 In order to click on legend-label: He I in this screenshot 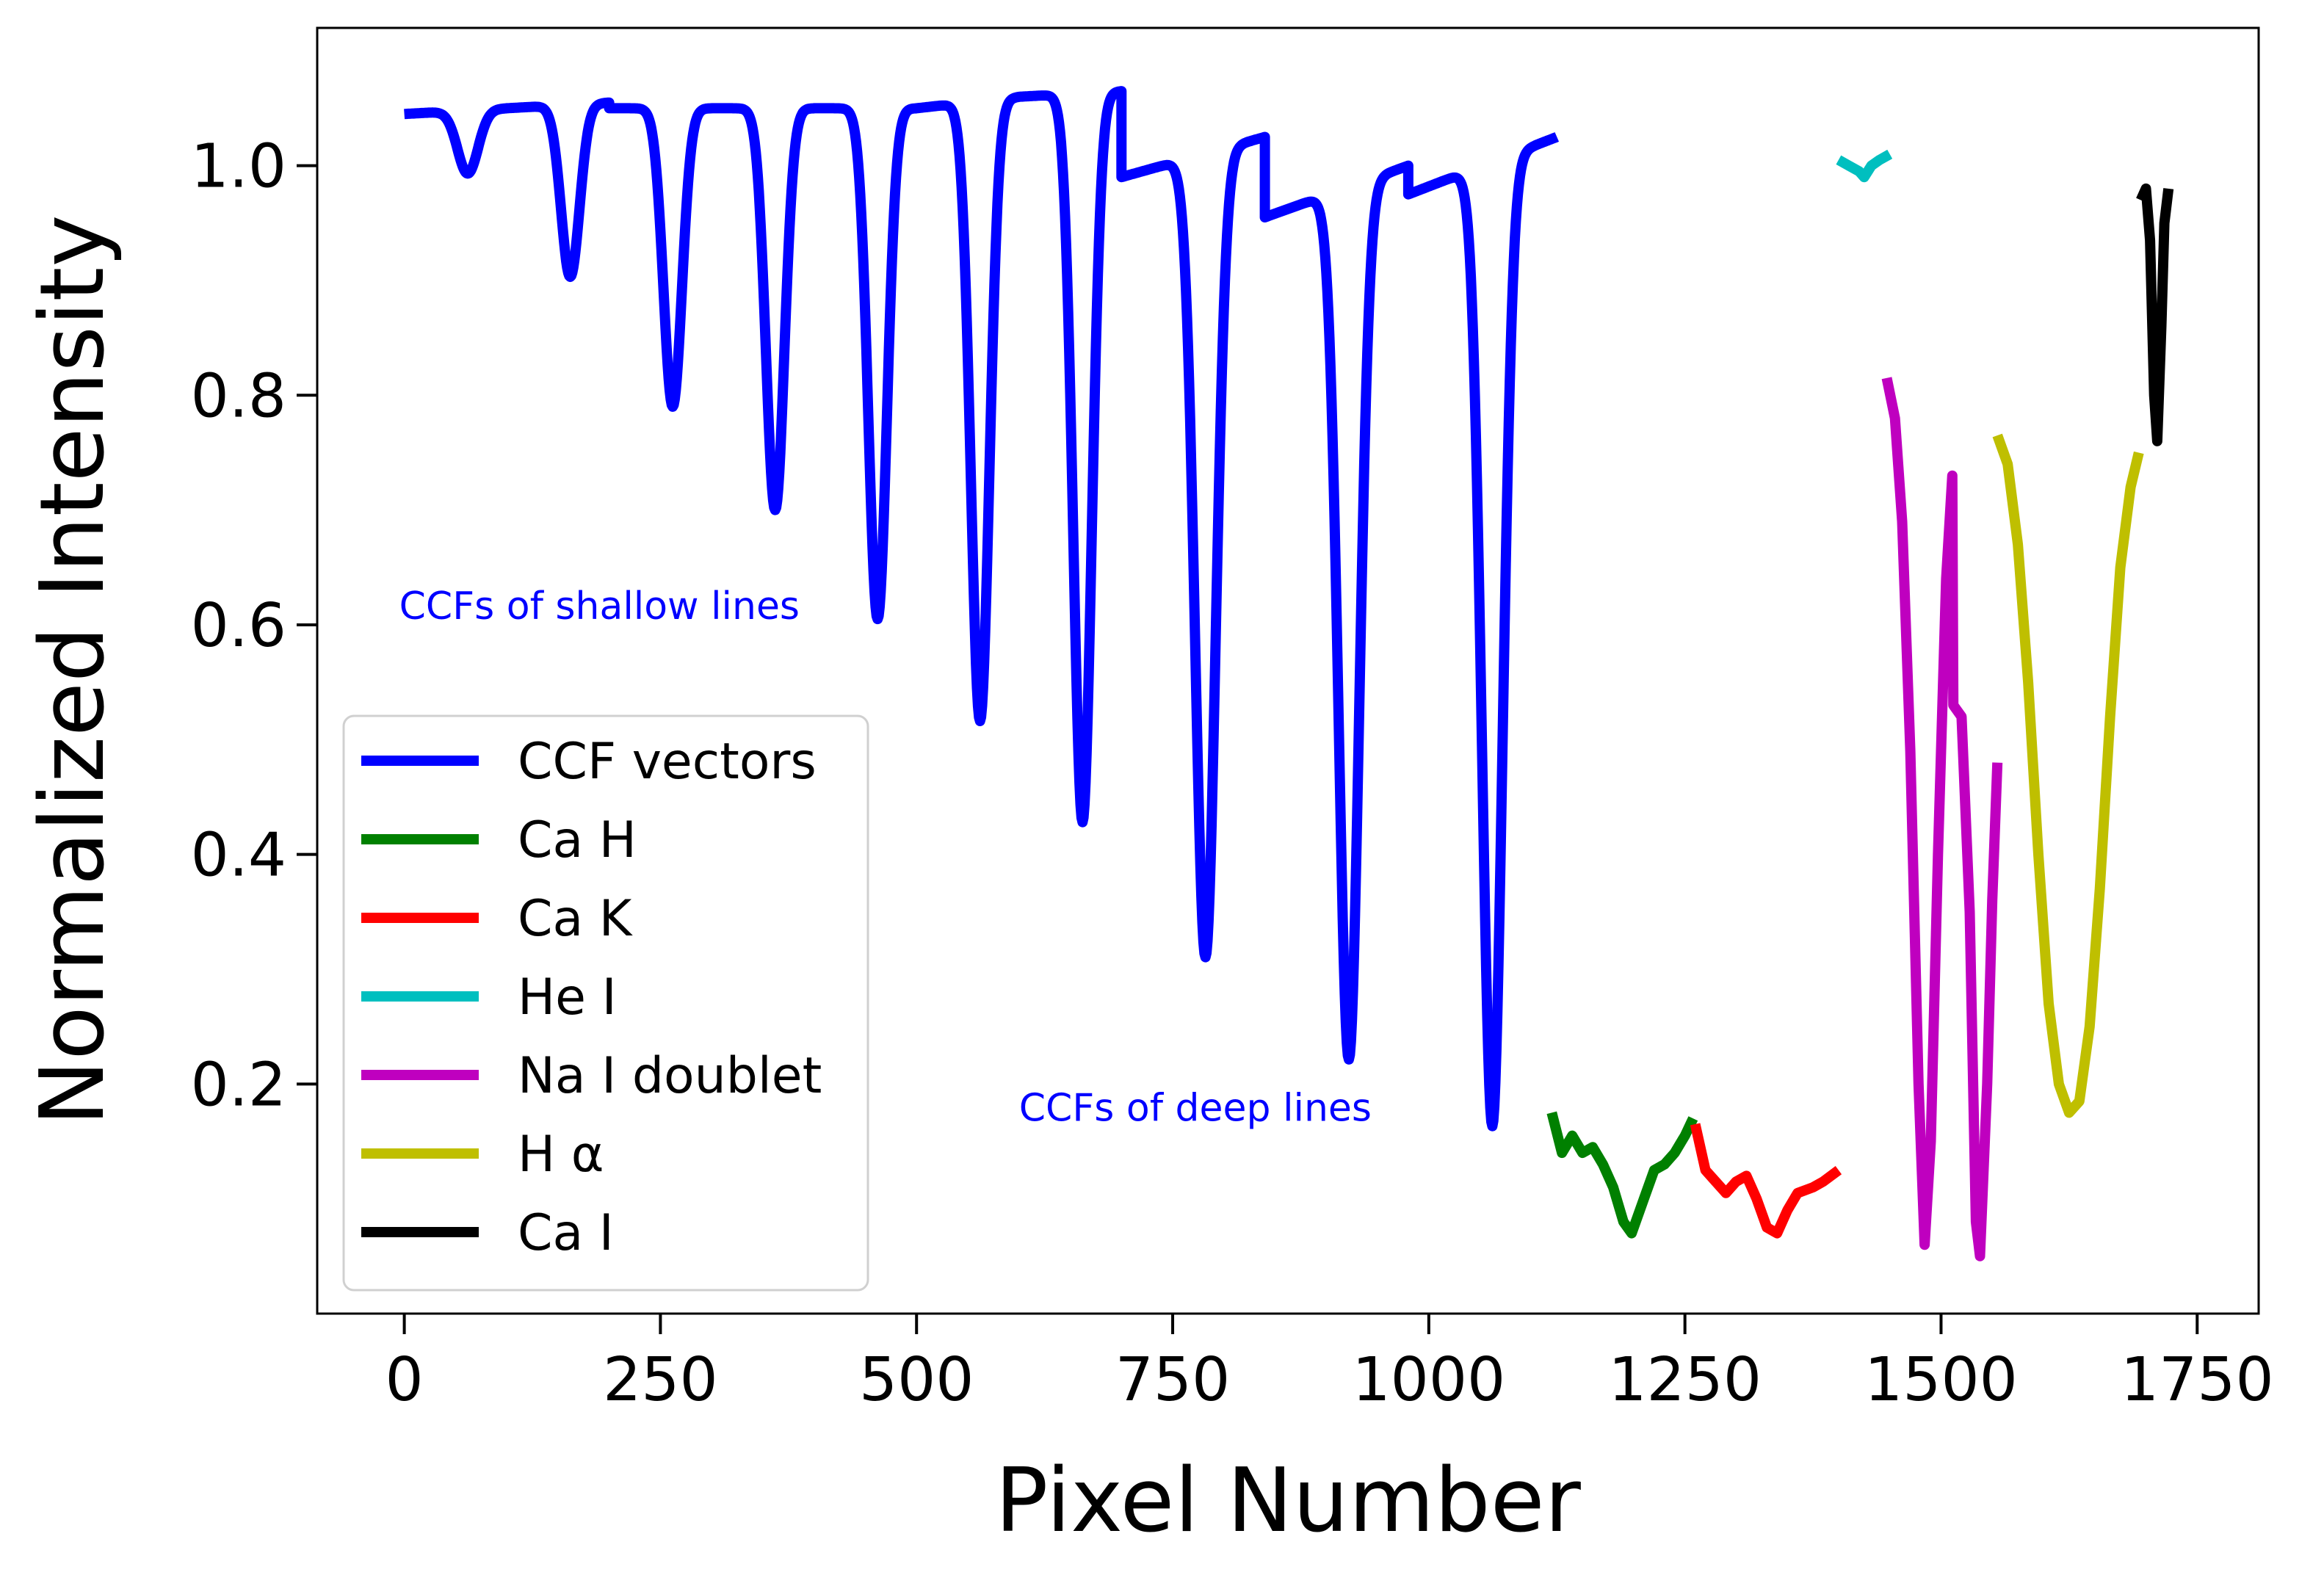, I will do `click(567, 997)`.